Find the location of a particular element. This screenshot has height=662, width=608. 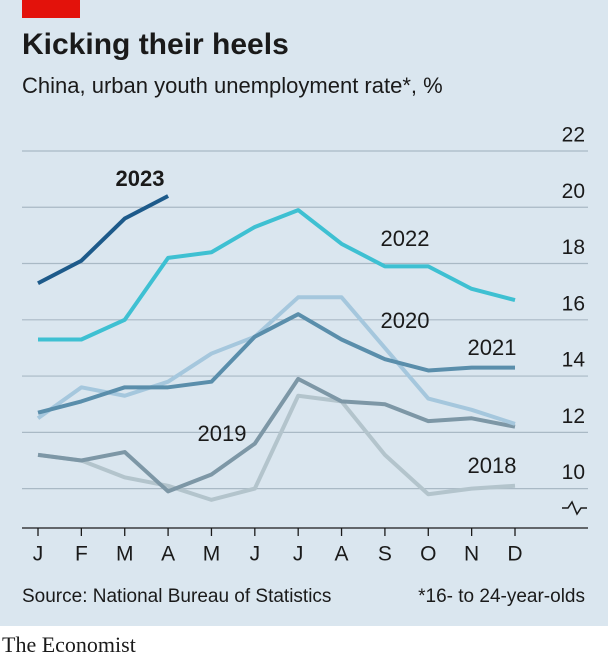

series-label: 2021 is located at coordinates (492, 347).